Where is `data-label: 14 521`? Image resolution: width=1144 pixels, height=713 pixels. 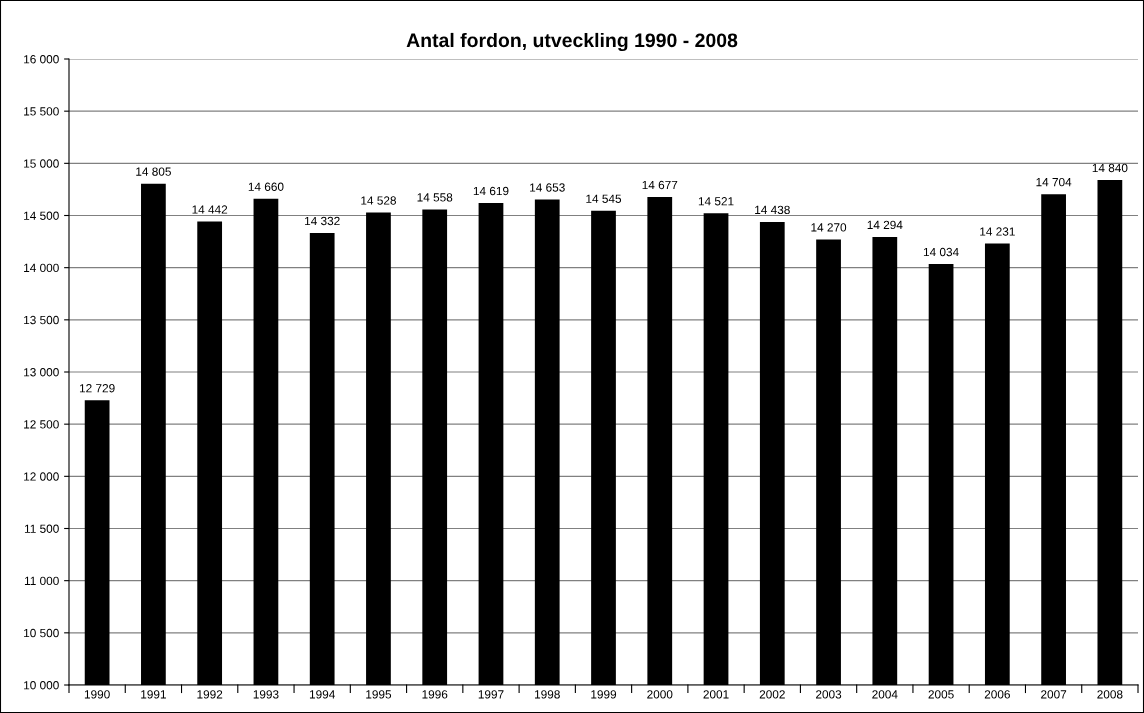
data-label: 14 521 is located at coordinates (716, 201).